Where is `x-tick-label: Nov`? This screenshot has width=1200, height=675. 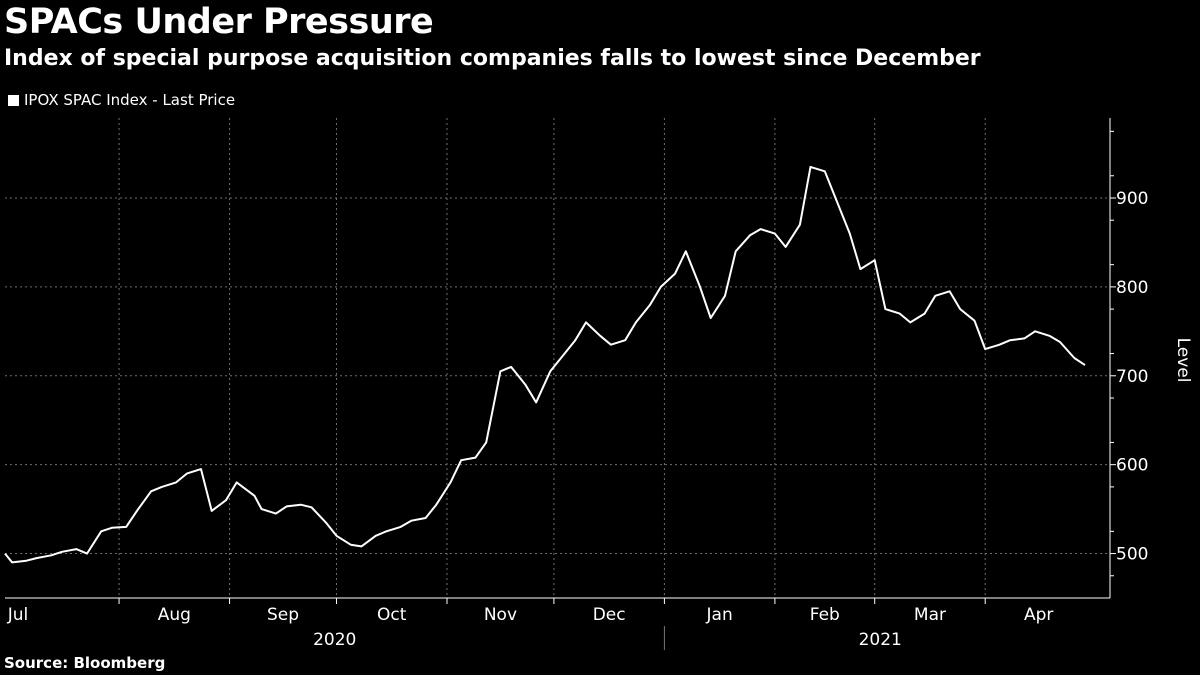 x-tick-label: Nov is located at coordinates (500, 615).